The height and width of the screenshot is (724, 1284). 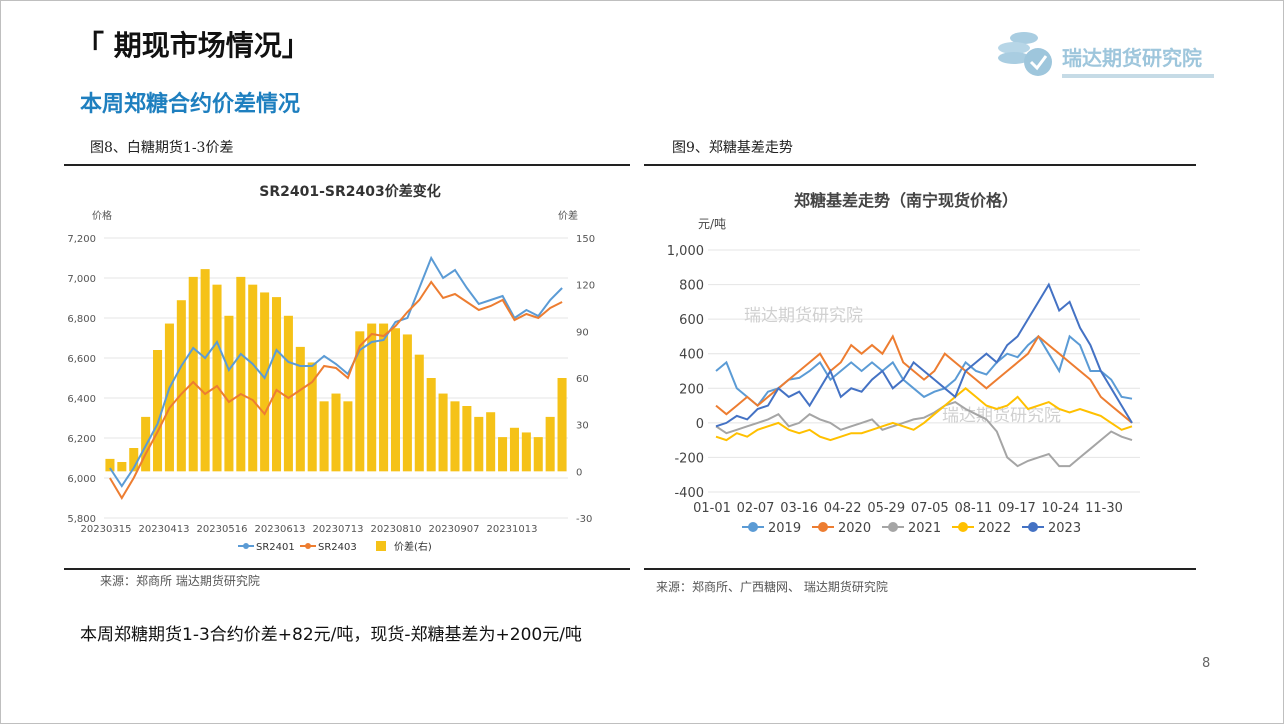 I want to click on x-tick-label: 20230810, so click(x=396, y=529).